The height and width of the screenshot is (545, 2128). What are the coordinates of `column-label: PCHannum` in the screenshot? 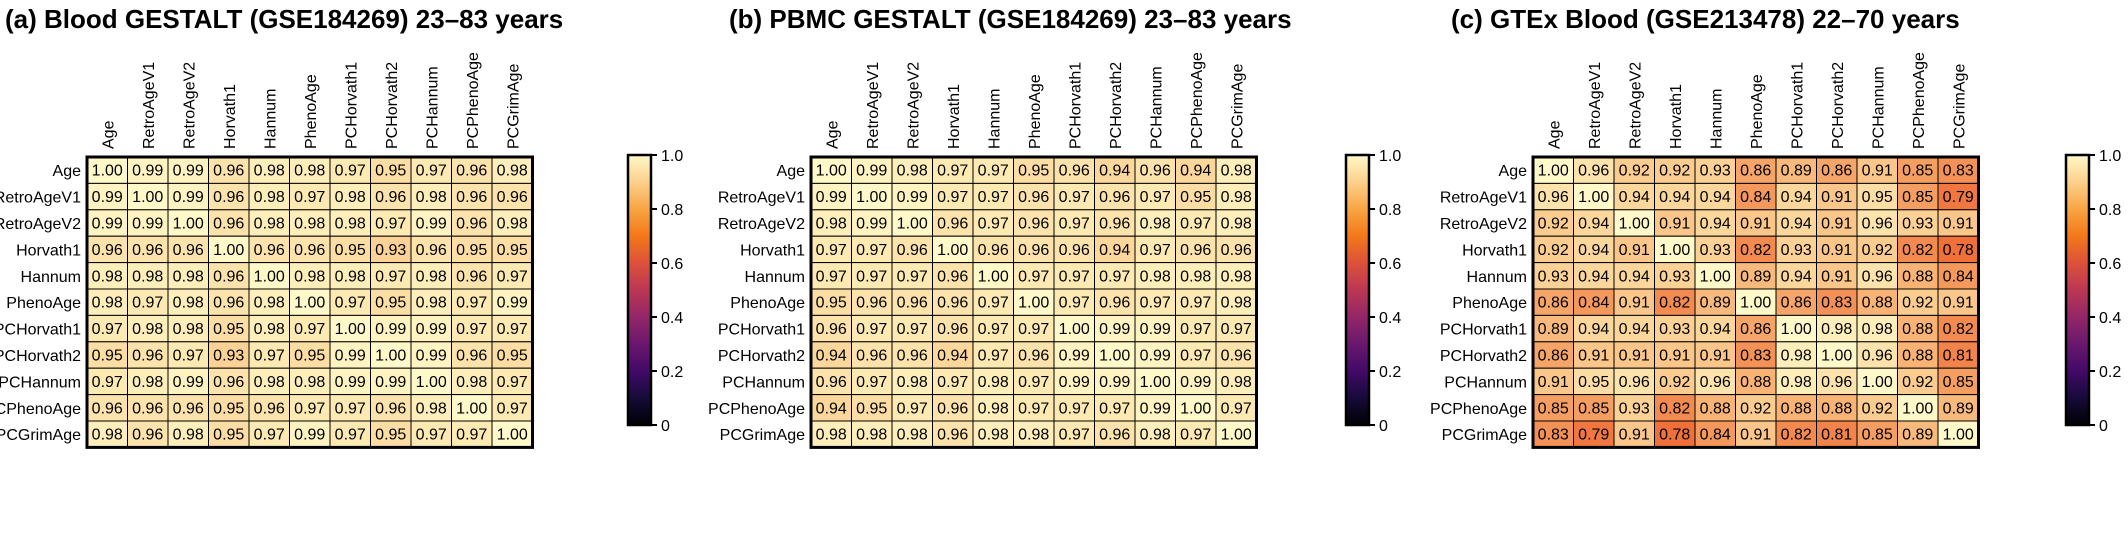 It's located at (1156, 107).